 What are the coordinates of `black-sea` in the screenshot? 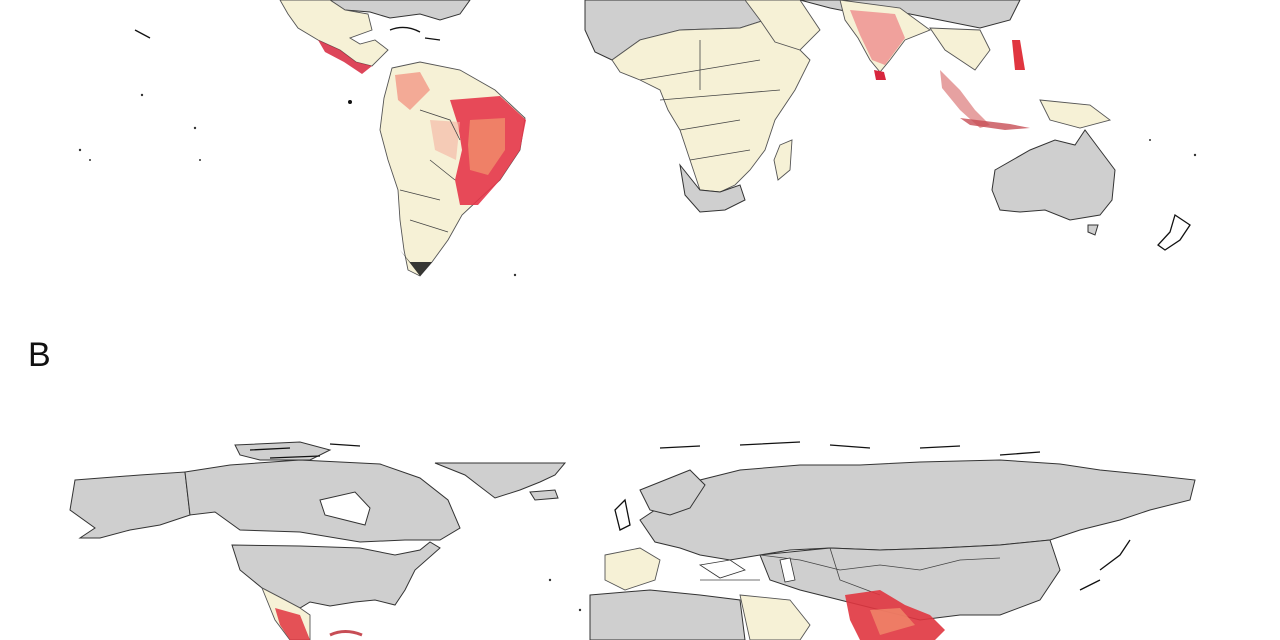 It's located at (722, 569).